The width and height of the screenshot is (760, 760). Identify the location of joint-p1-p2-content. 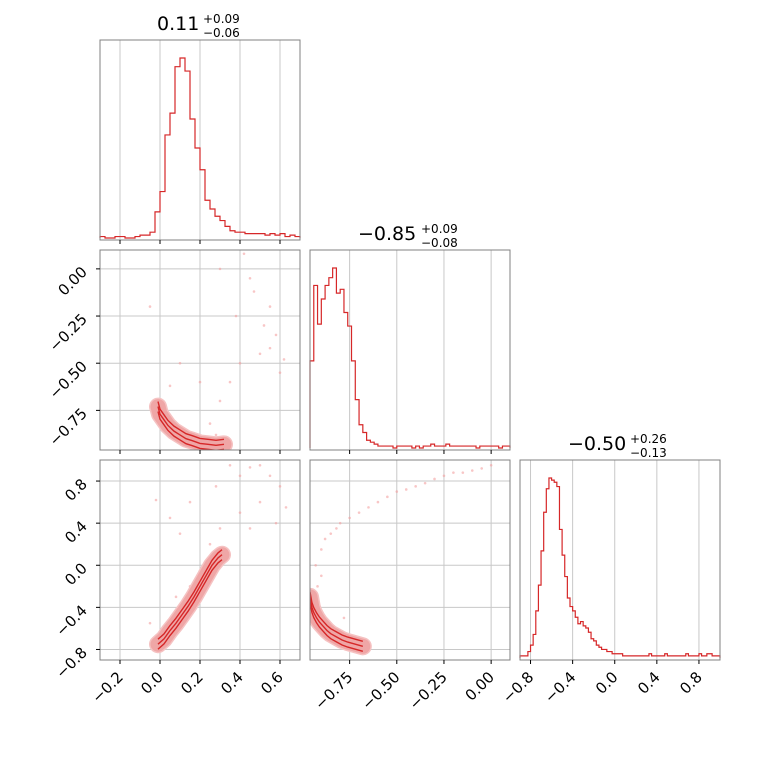
(217, 351).